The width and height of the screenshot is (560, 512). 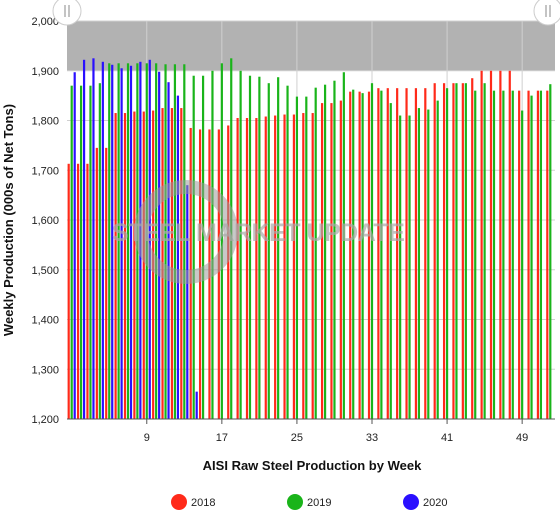 I want to click on legend: 2018 2019 2020, so click(x=309, y=502).